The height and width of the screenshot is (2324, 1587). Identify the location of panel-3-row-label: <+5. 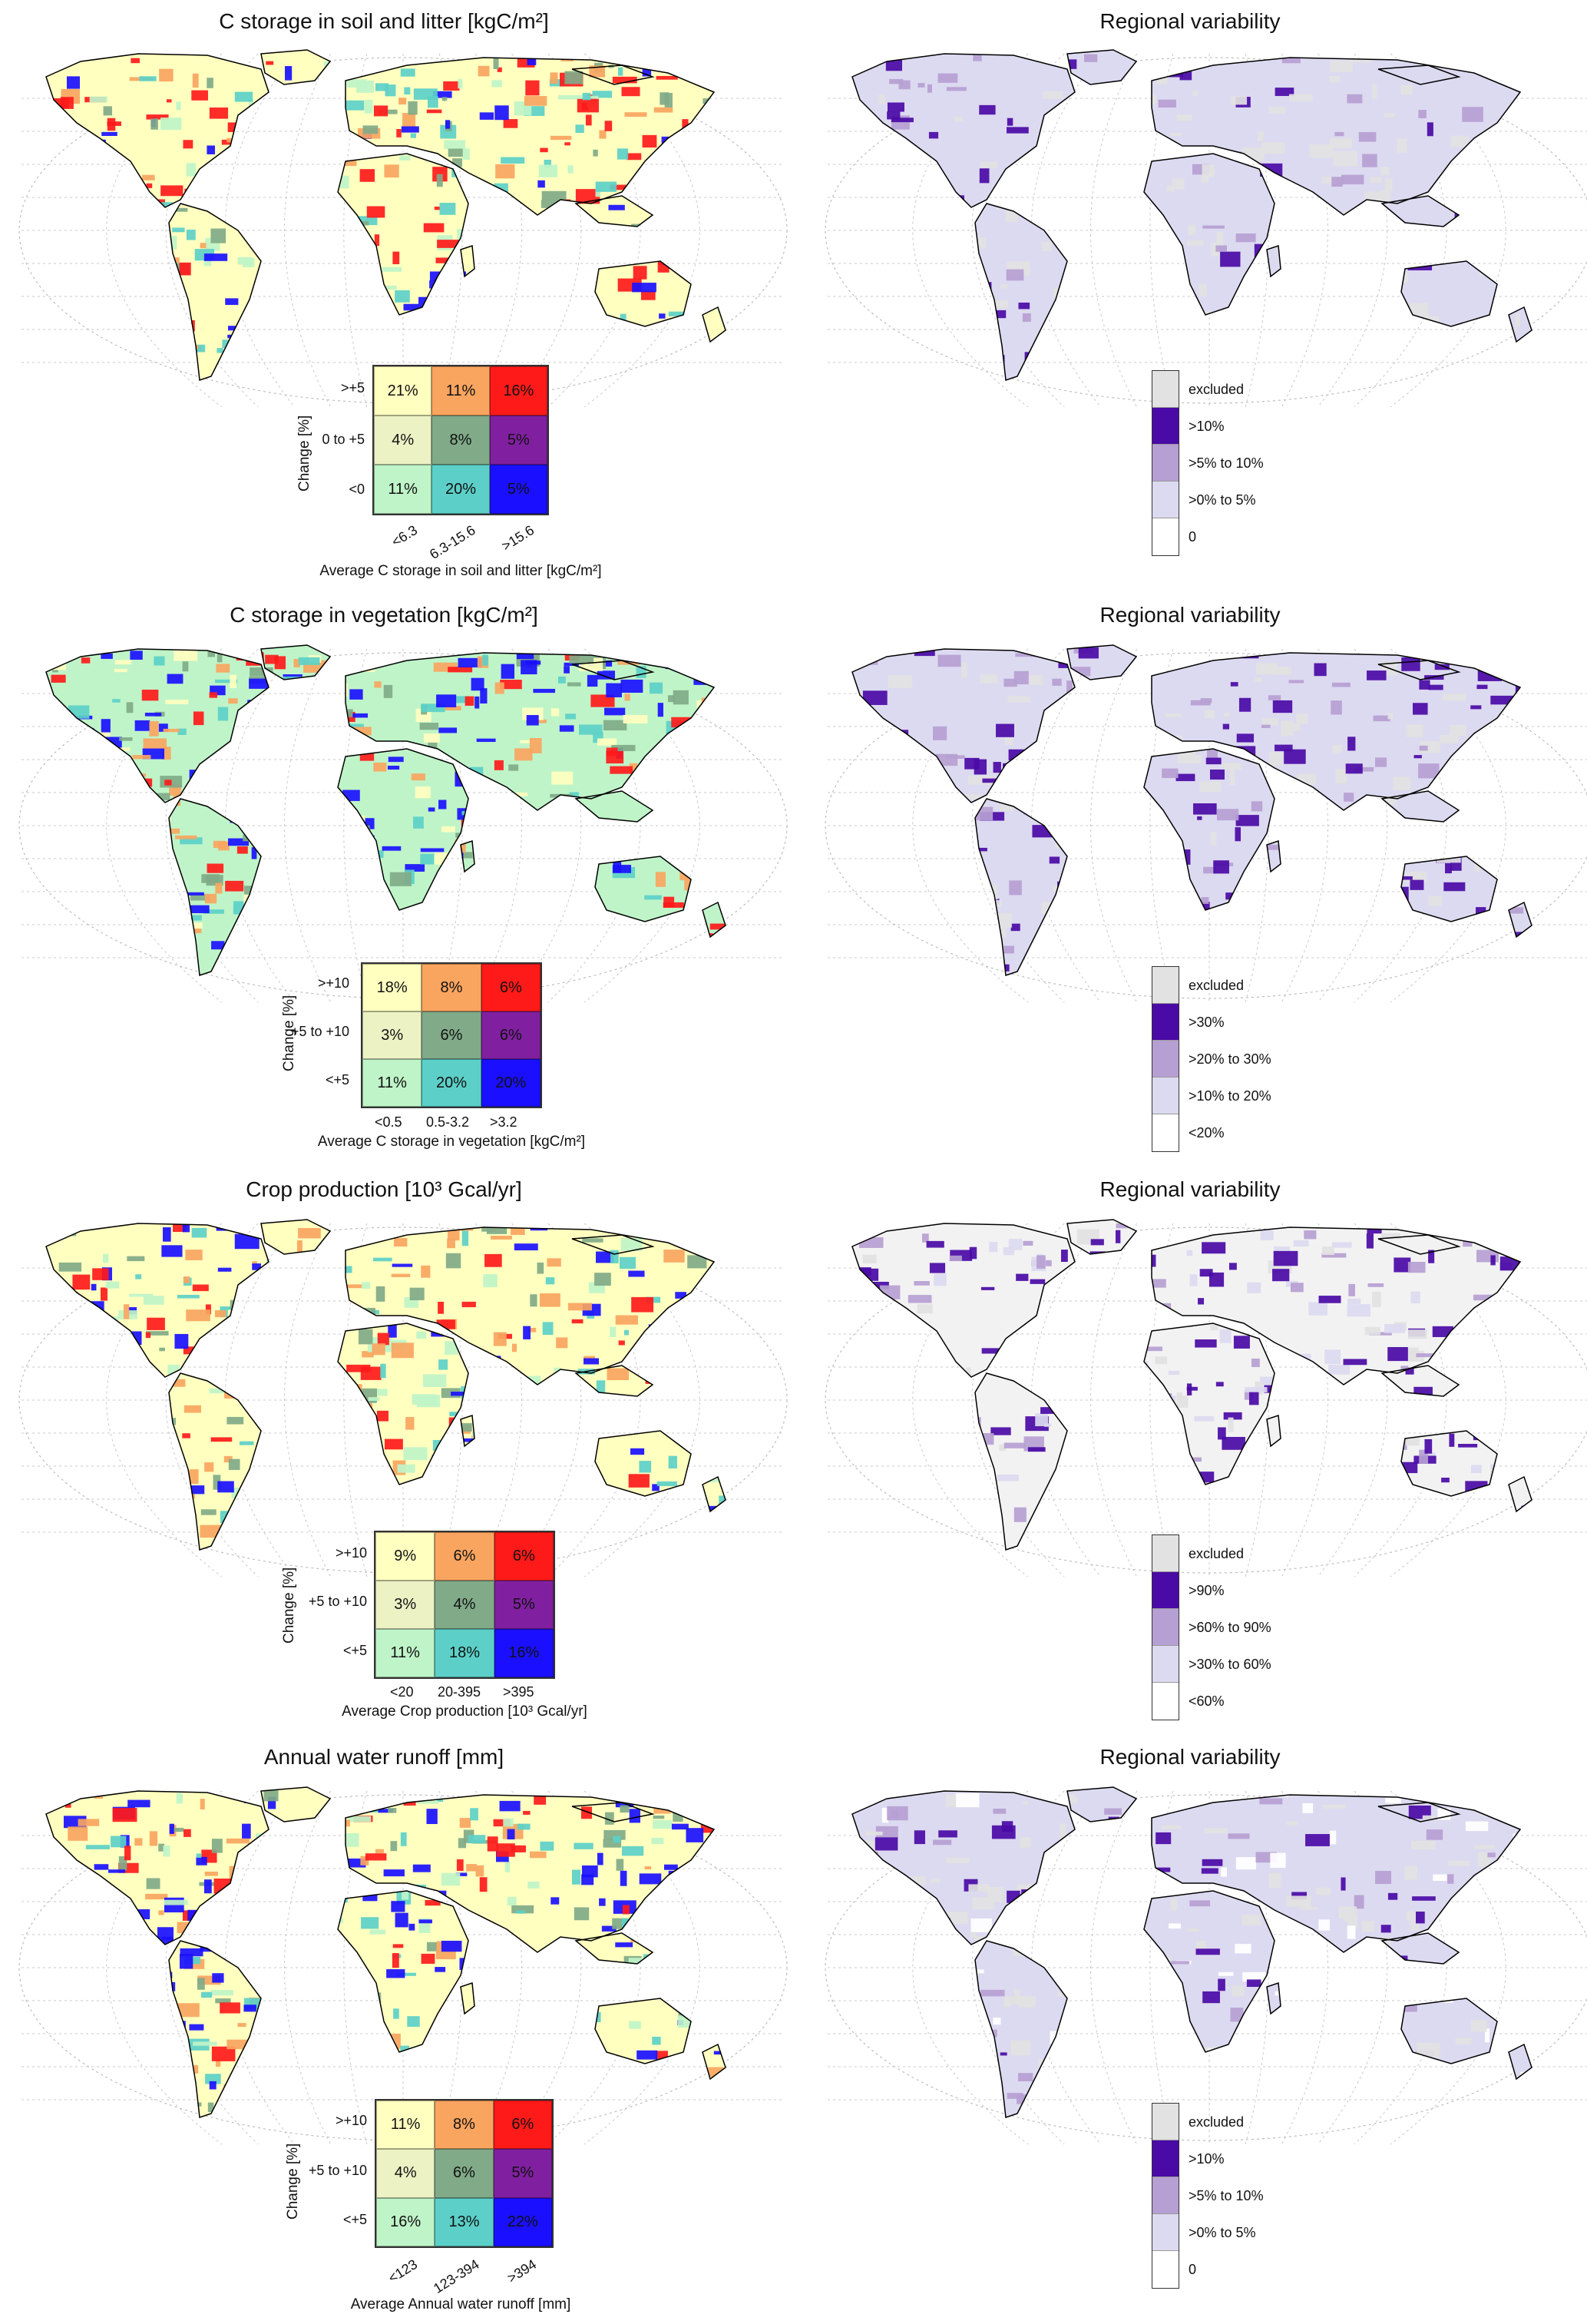
(354, 1651).